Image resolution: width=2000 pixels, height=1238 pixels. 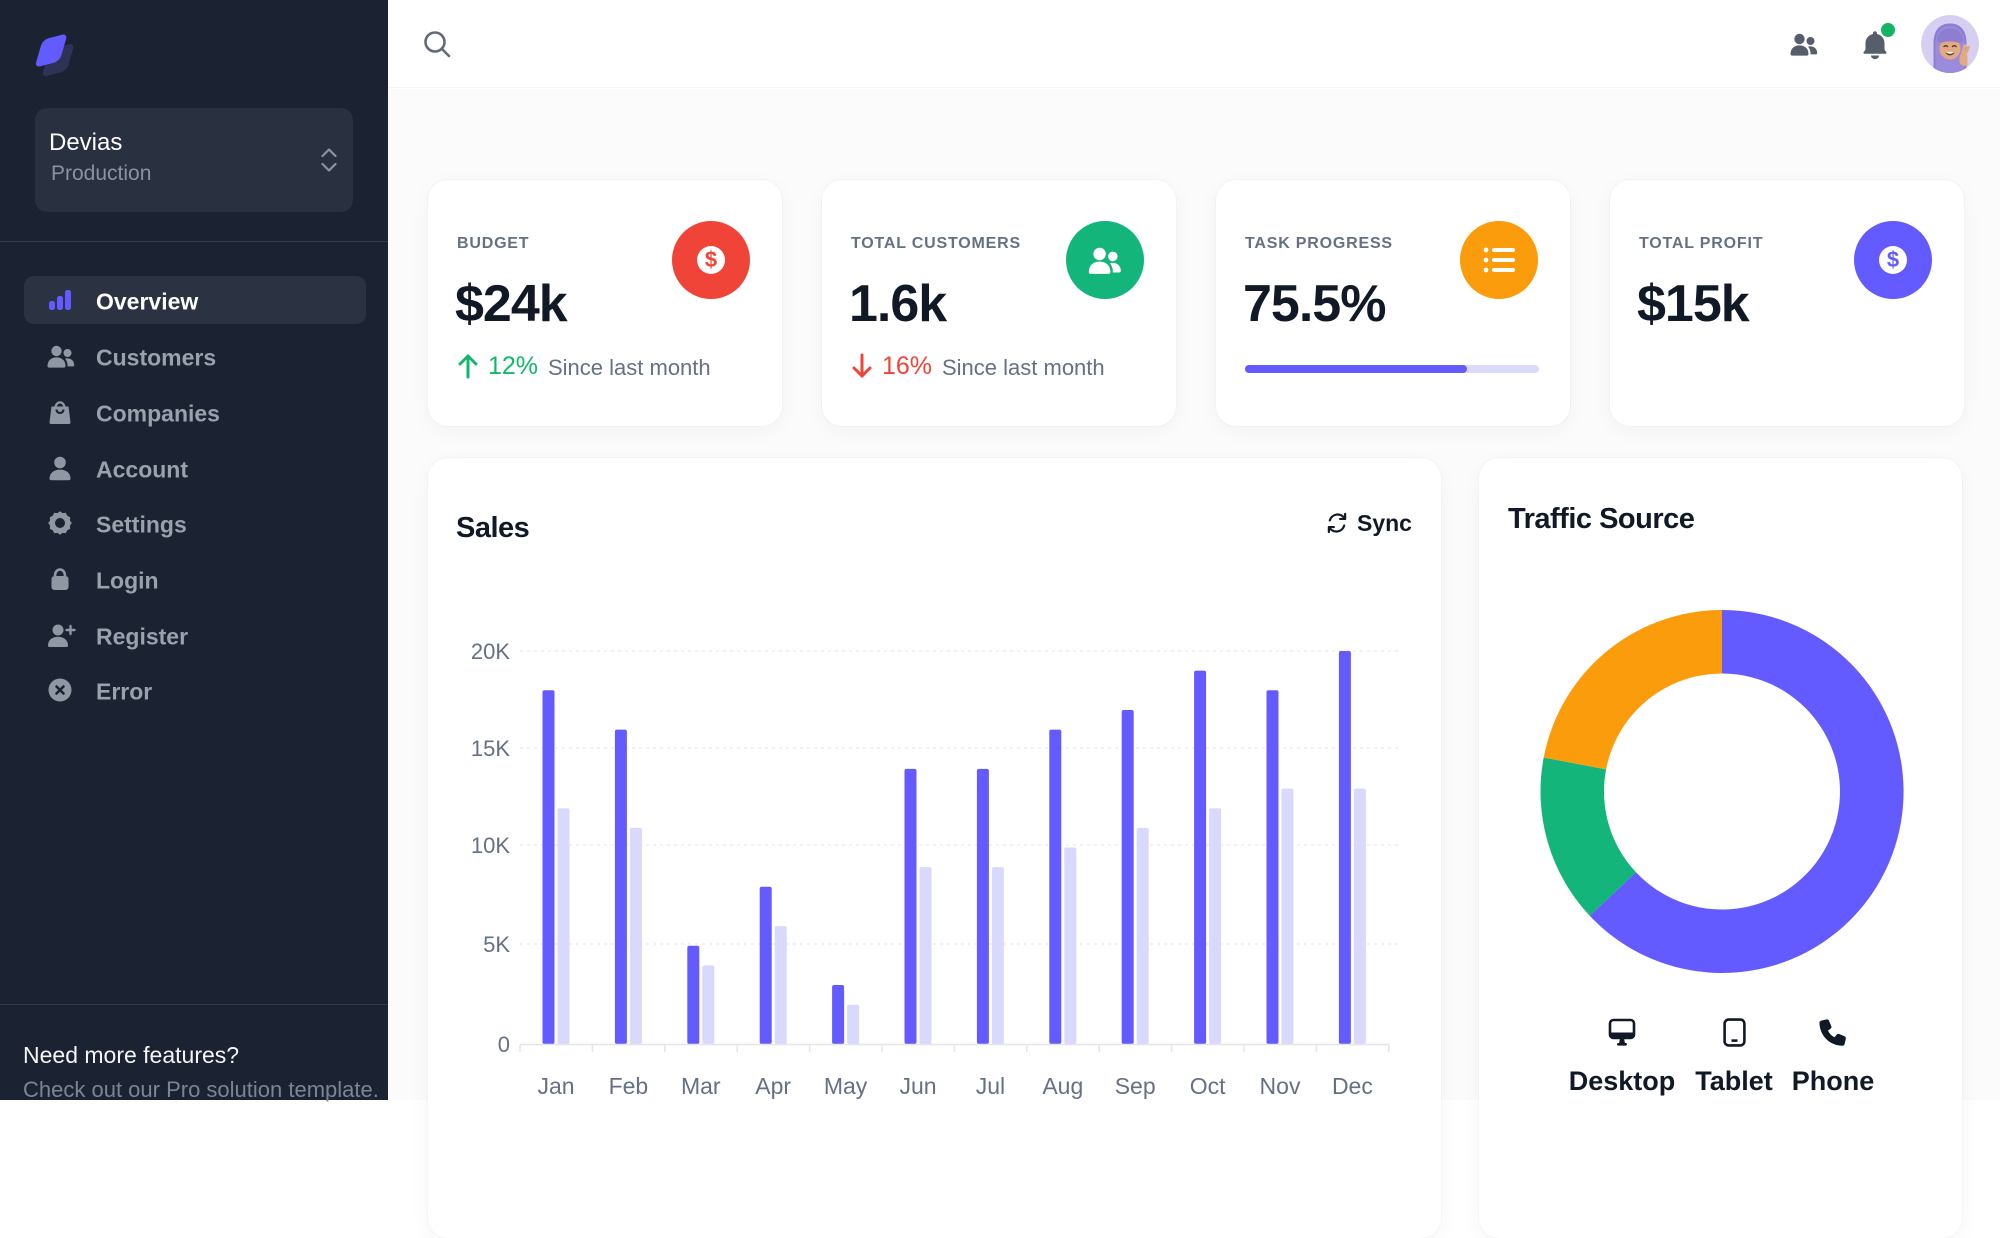 I want to click on svg-text: 10K, so click(x=490, y=845).